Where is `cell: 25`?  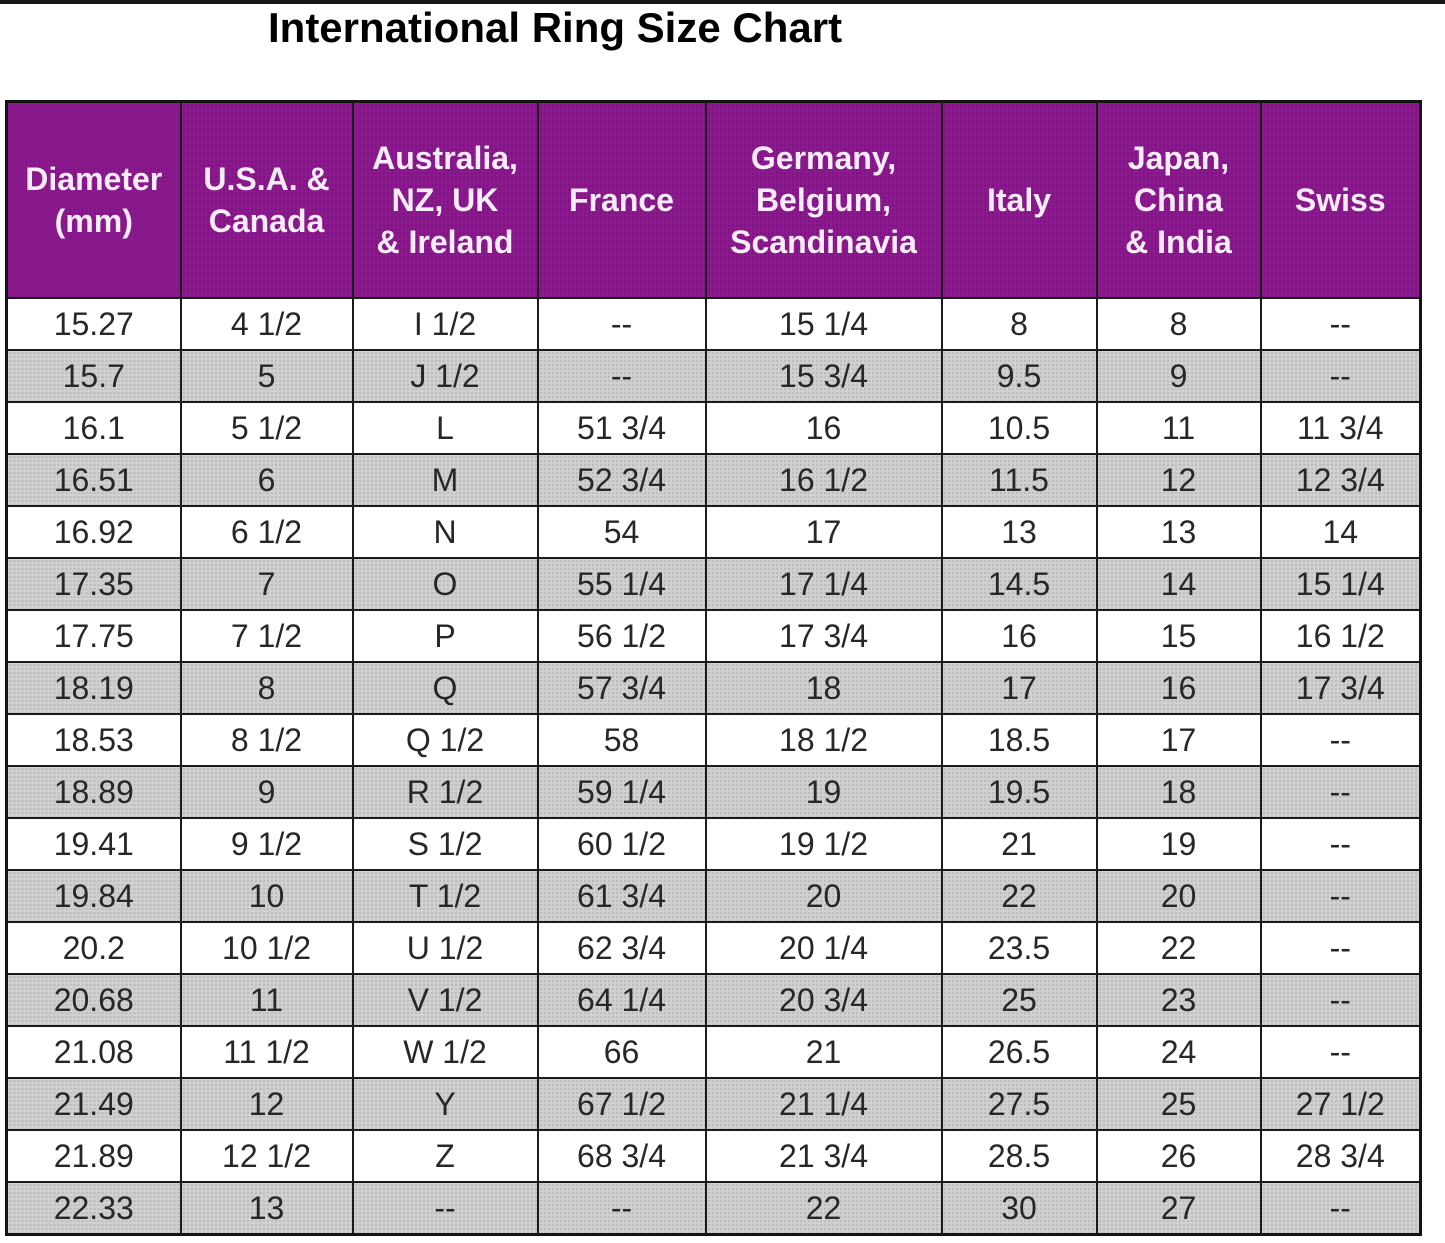 cell: 25 is located at coordinates (1178, 1104).